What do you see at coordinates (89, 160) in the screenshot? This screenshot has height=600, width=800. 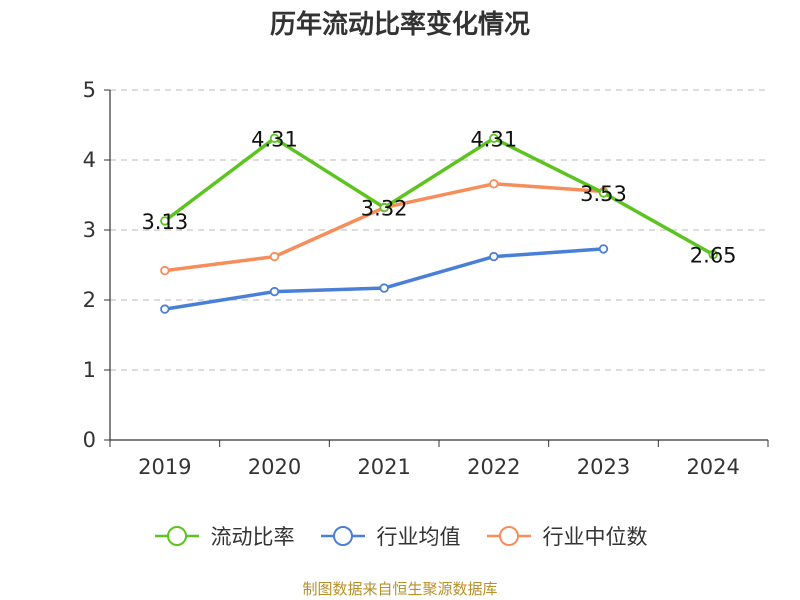 I see `y-tick-label: 4` at bounding box center [89, 160].